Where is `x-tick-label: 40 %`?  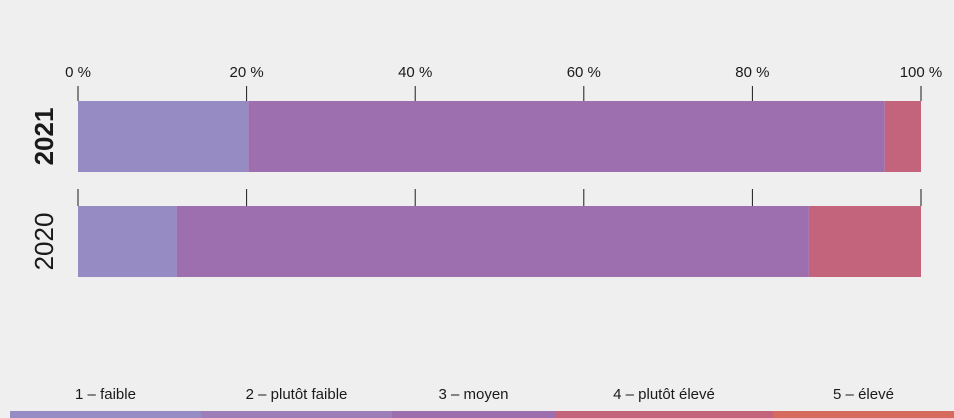
x-tick-label: 40 % is located at coordinates (415, 72).